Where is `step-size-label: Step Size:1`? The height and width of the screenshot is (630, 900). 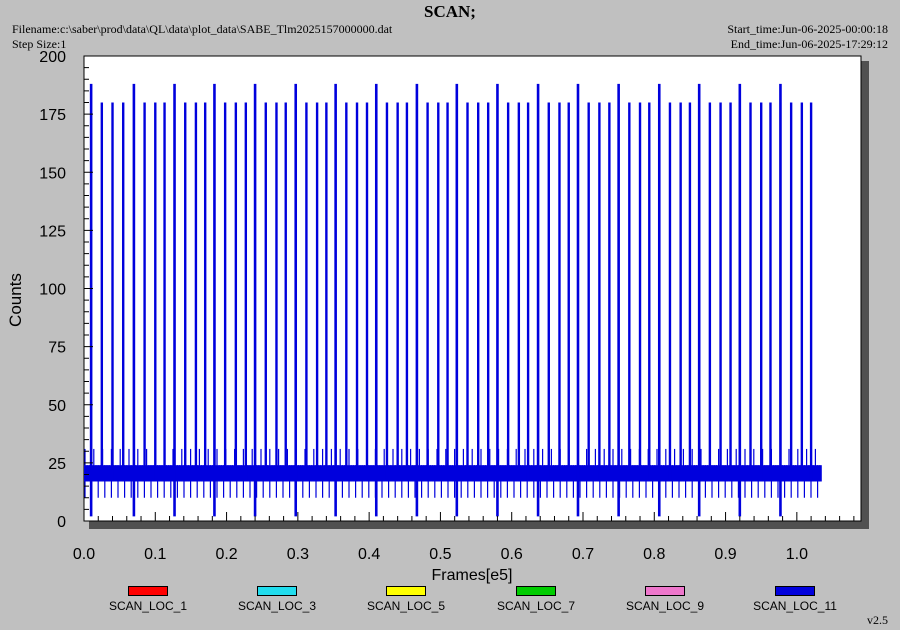
step-size-label: Step Size:1 is located at coordinates (39, 44).